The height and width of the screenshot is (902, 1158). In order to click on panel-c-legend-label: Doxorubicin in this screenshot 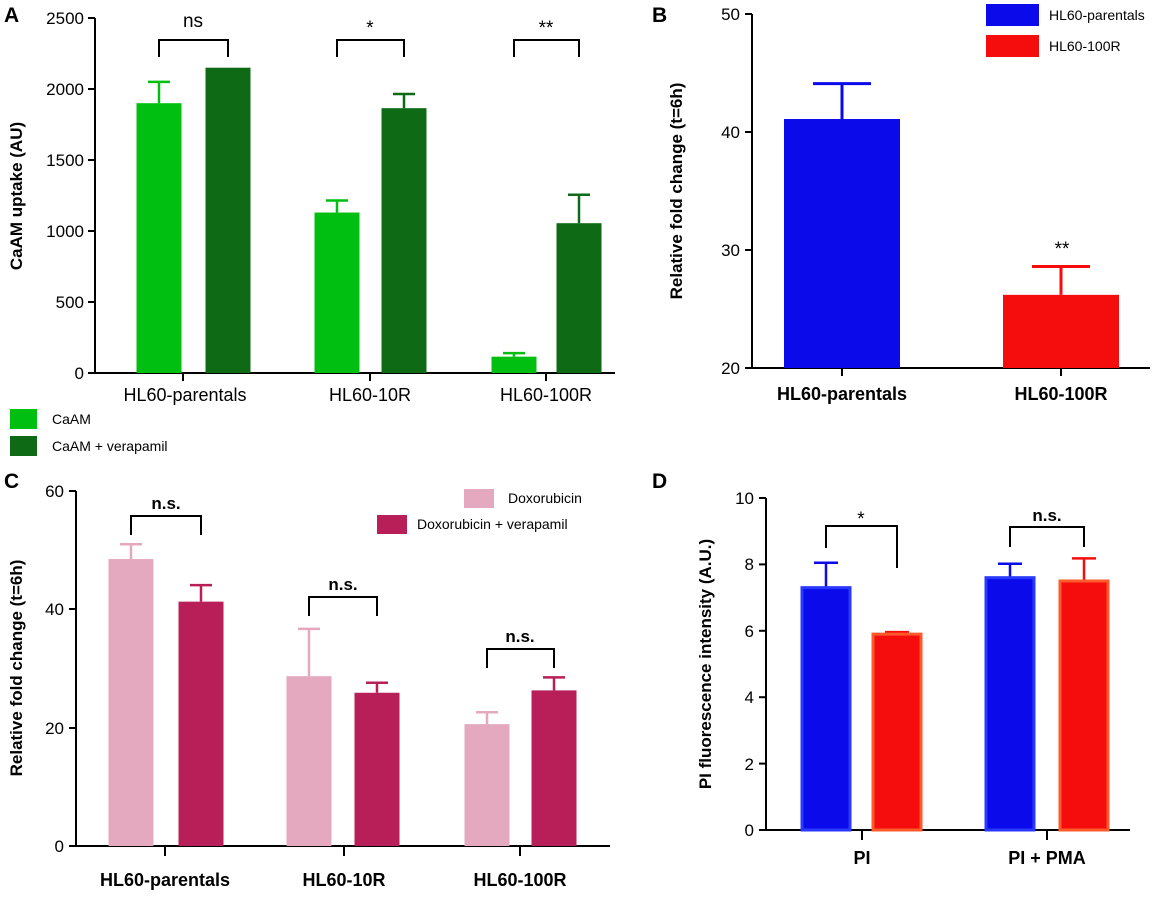, I will do `click(545, 498)`.